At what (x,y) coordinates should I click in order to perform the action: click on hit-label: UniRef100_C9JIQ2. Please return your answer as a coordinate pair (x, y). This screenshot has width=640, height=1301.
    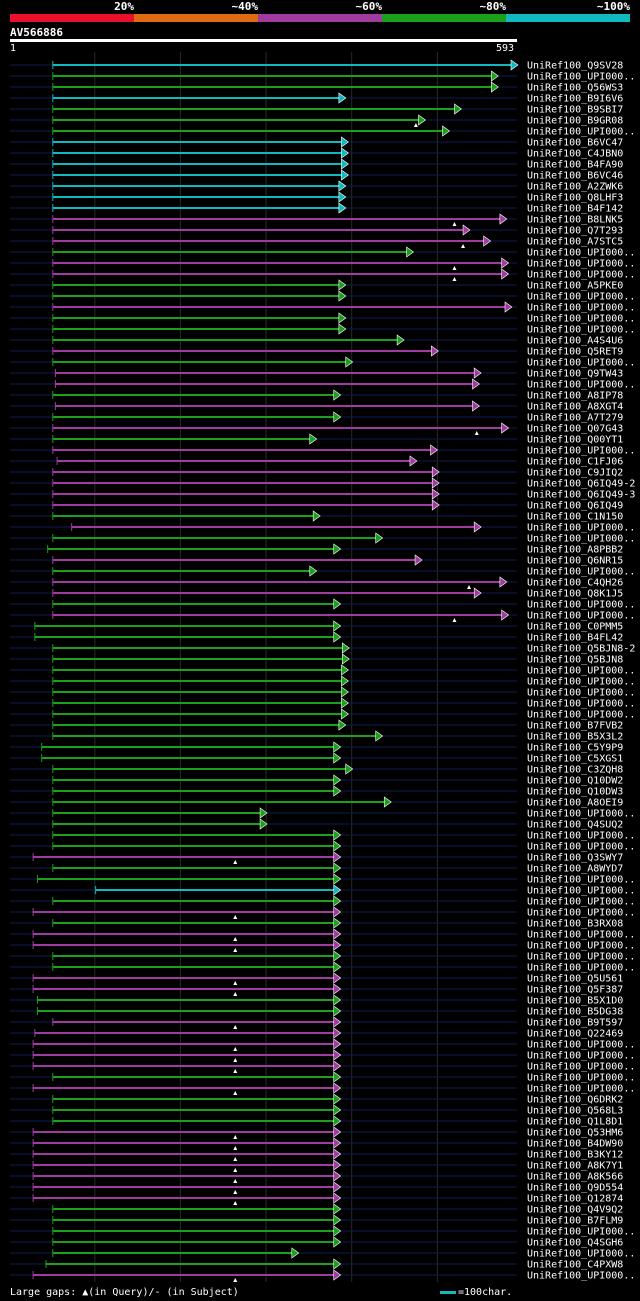
    Looking at the image, I should click on (575, 473).